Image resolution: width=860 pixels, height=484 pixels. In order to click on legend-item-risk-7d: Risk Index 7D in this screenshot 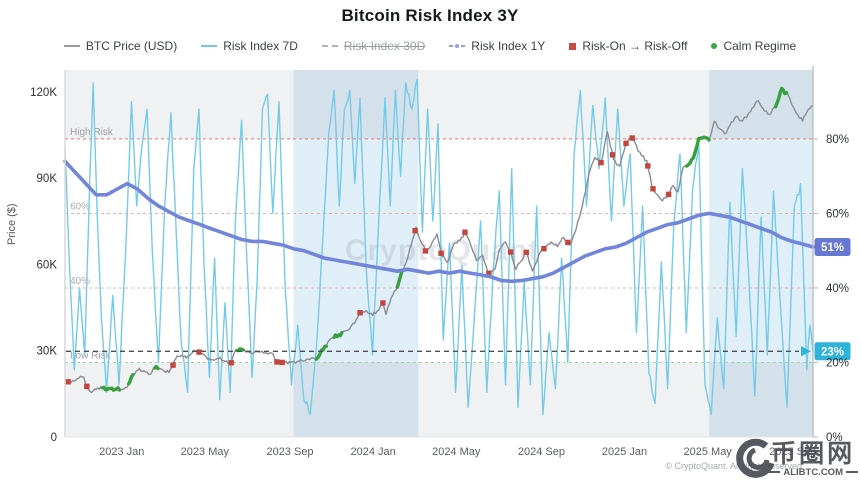, I will do `click(249, 46)`.